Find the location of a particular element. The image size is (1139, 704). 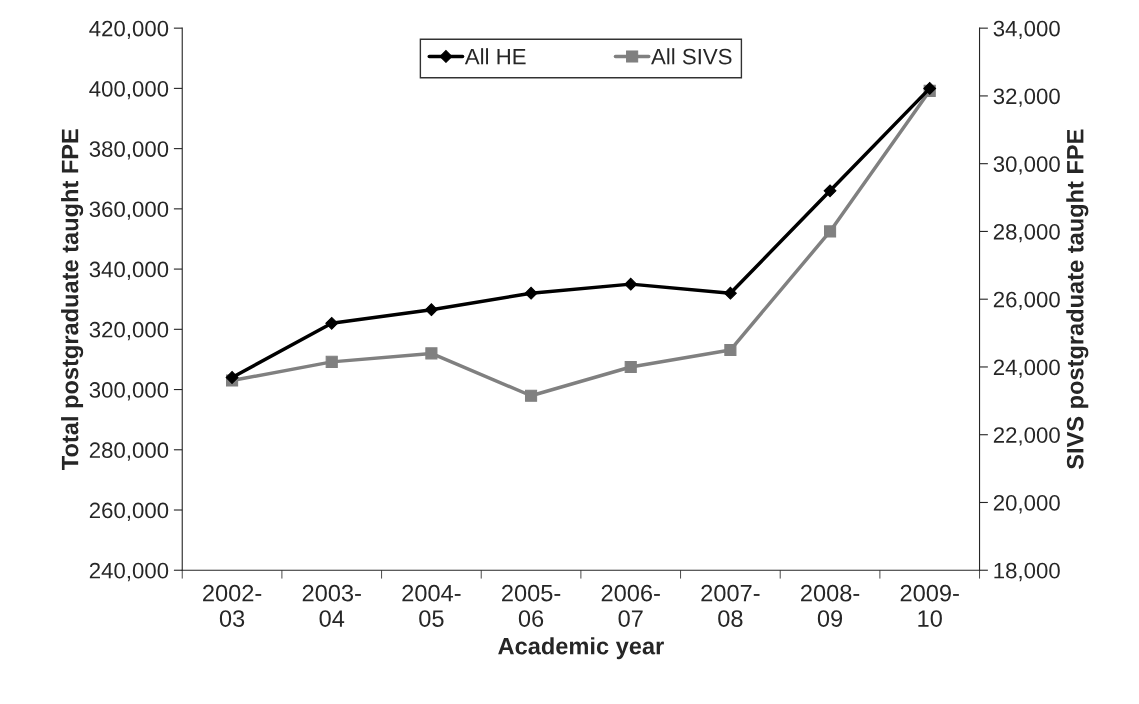

x-tick-label: 2003- 04 is located at coordinates (331, 605).